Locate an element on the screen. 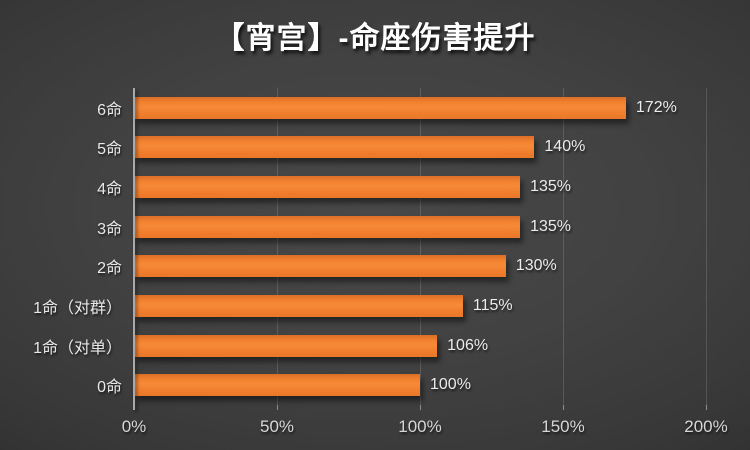 The image size is (750, 450). value-label: 100% is located at coordinates (450, 385).